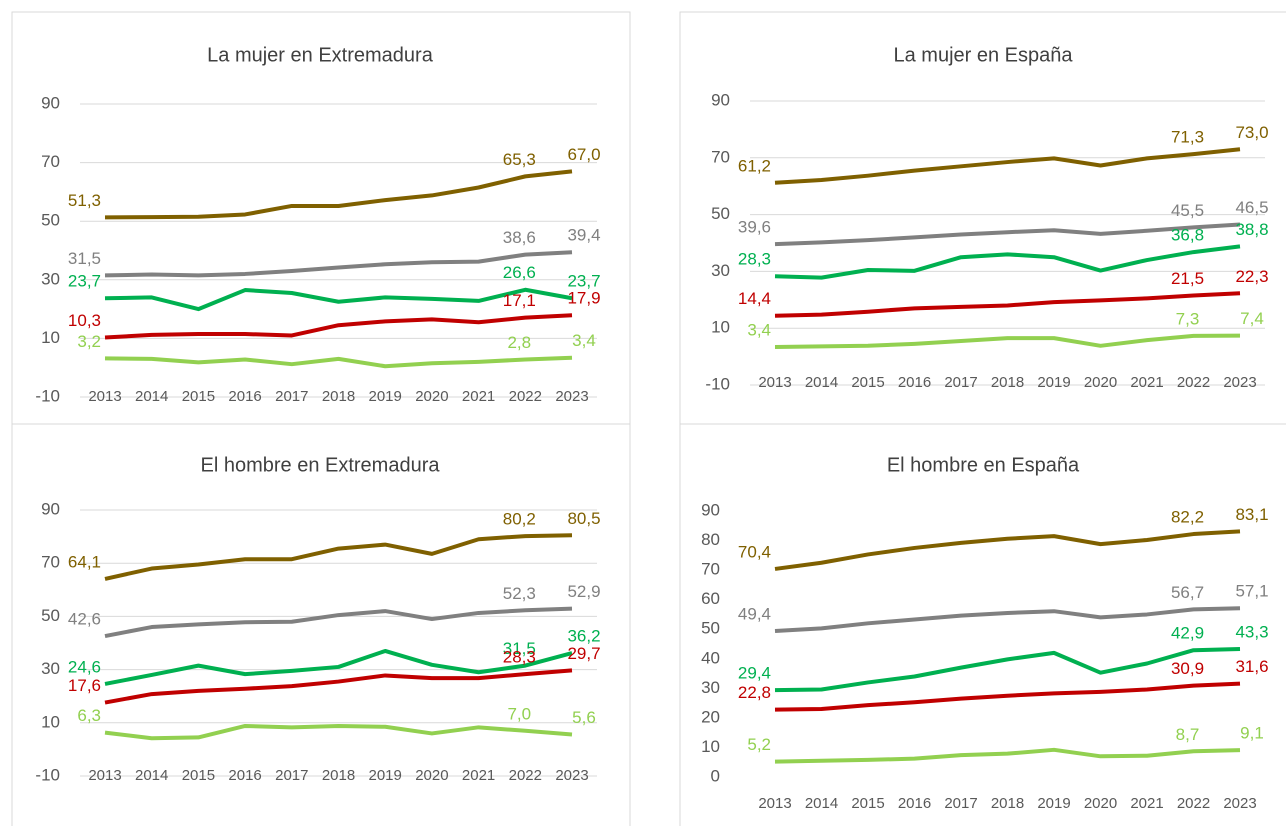 The width and height of the screenshot is (1286, 826). I want to click on data-label: 2,8, so click(519, 342).